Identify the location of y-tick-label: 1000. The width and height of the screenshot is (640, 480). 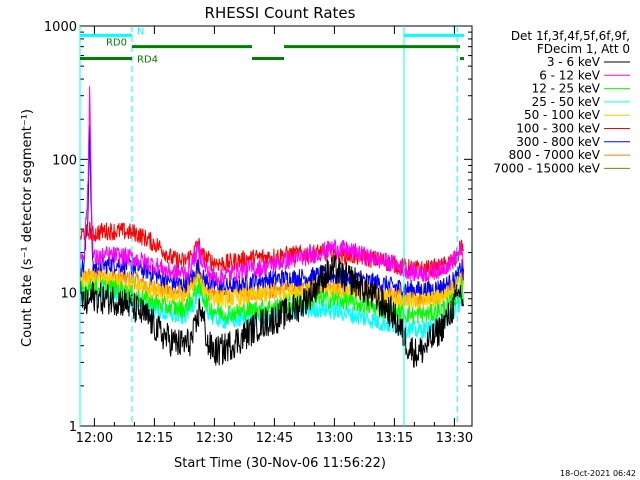
(60, 27).